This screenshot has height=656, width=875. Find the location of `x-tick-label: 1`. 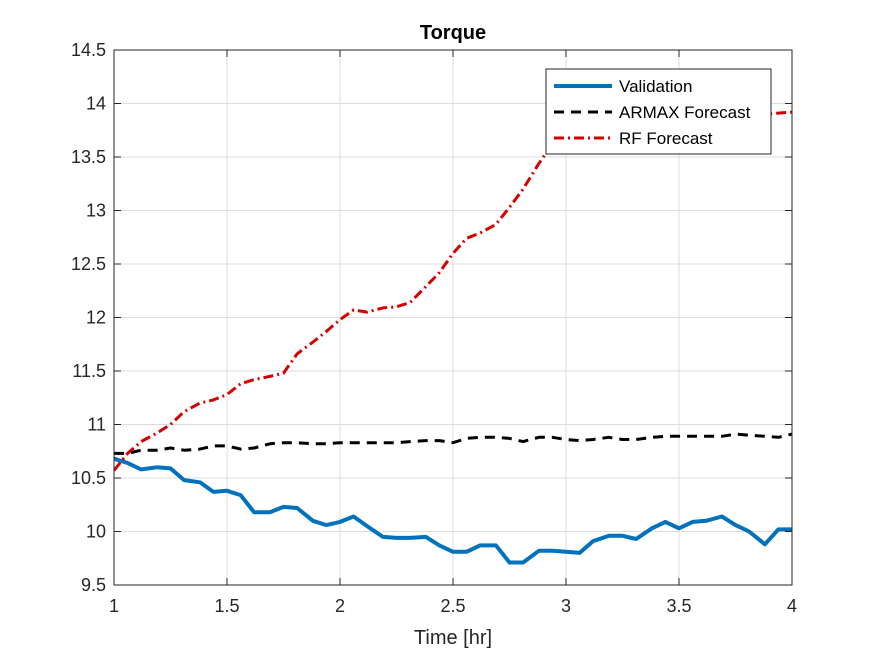

x-tick-label: 1 is located at coordinates (114, 606).